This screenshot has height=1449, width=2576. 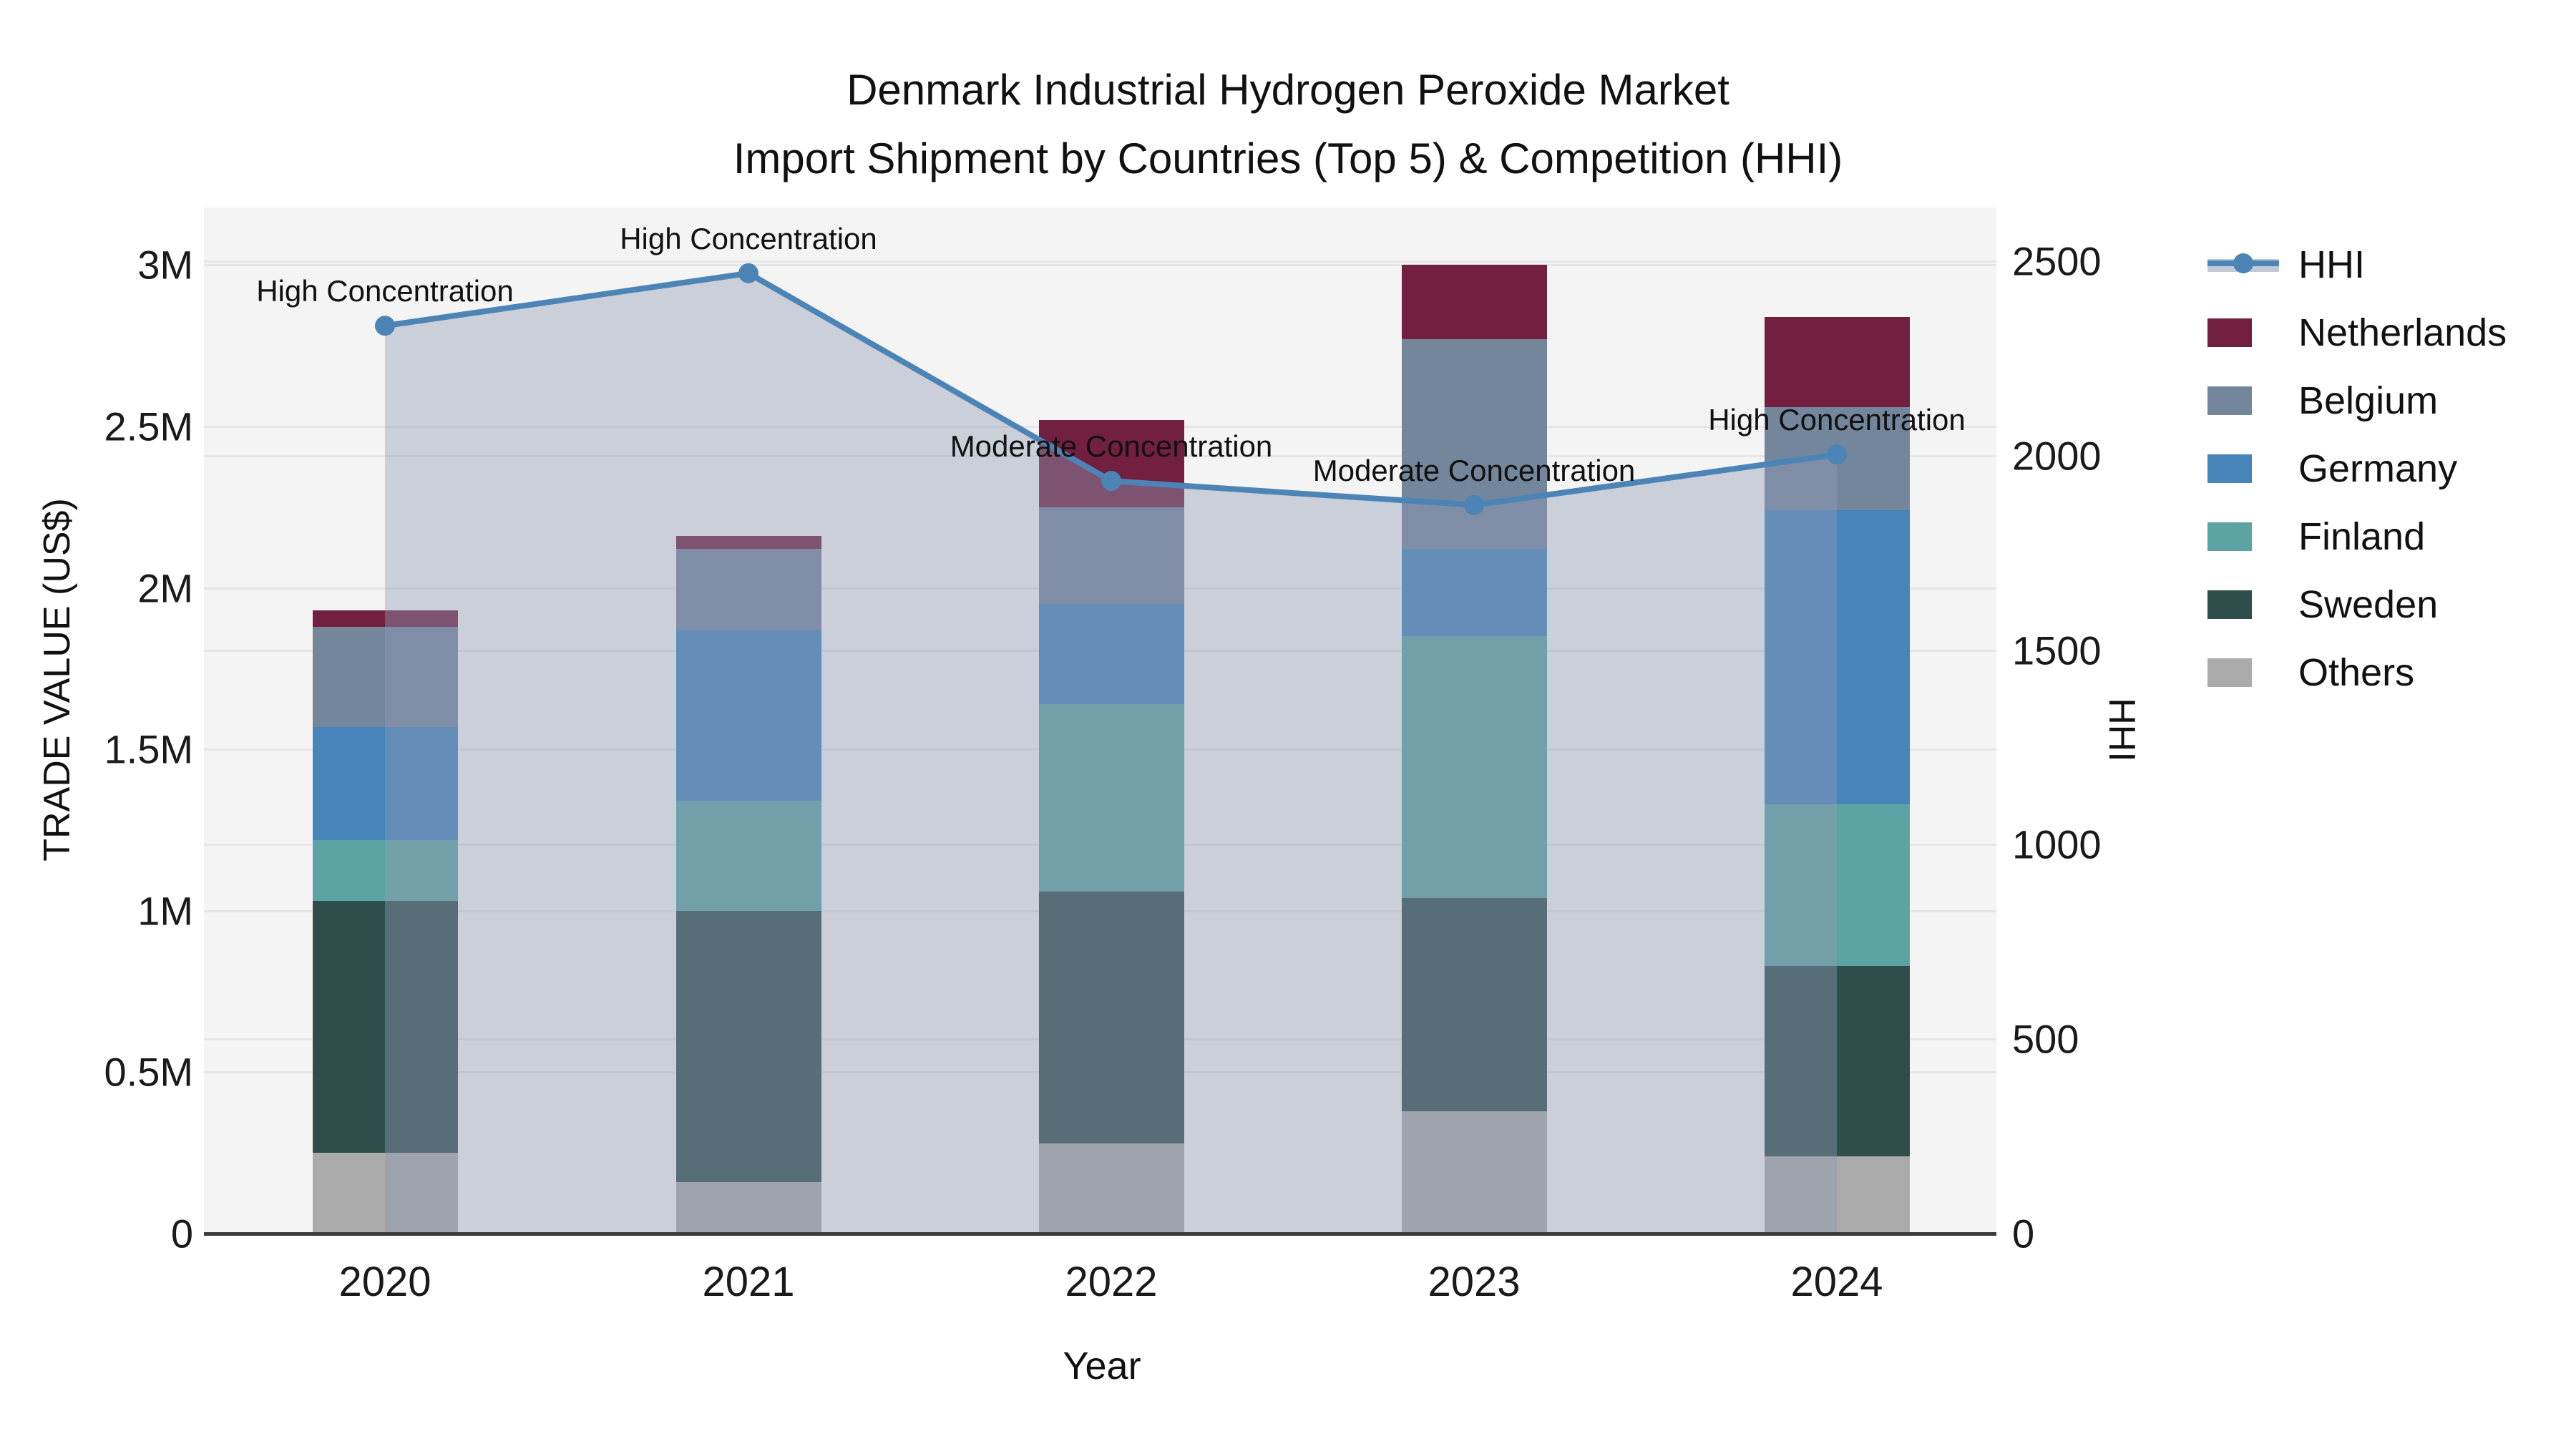 I want to click on y-left-tick-1M: 1M, so click(x=165, y=911).